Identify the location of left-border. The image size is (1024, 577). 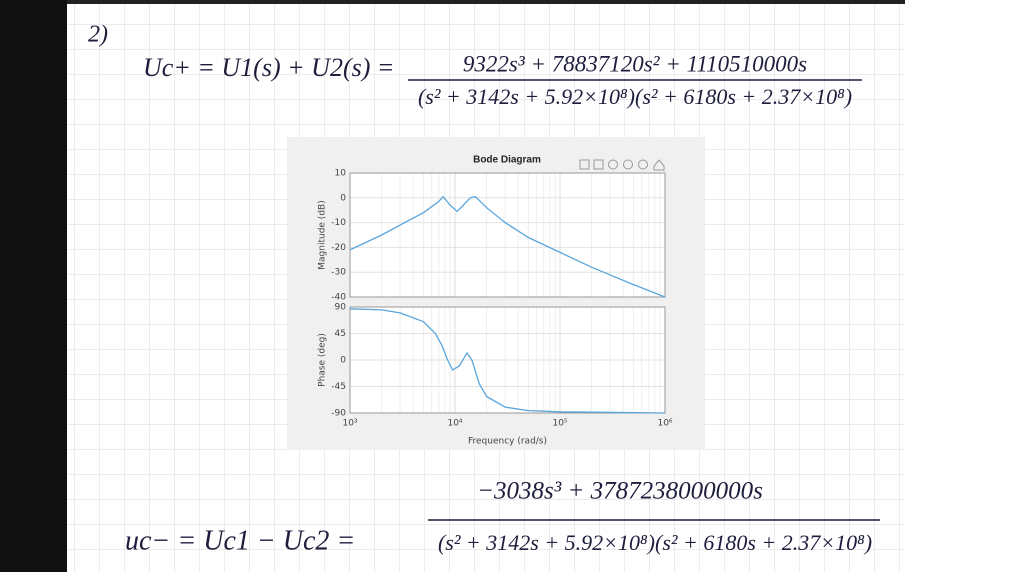
(33, 286).